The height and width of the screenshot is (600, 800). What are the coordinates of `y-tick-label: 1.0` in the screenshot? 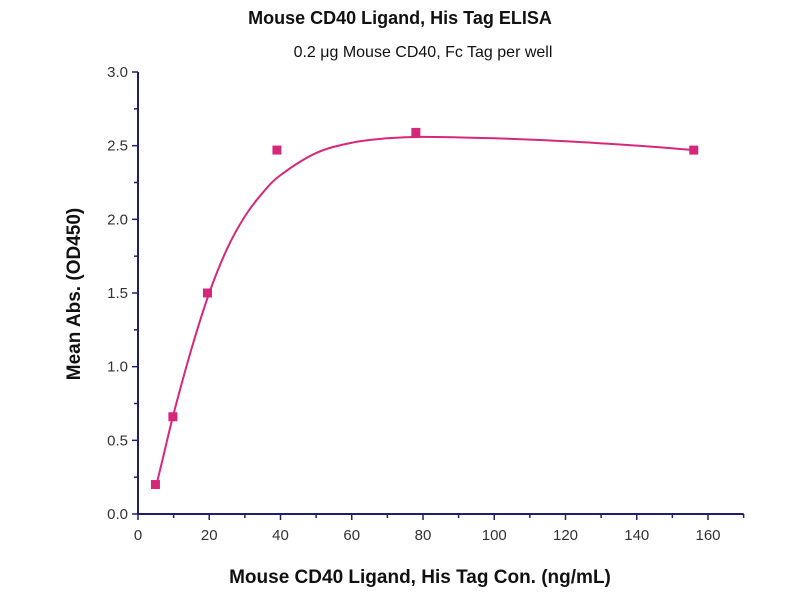 It's located at (117, 367).